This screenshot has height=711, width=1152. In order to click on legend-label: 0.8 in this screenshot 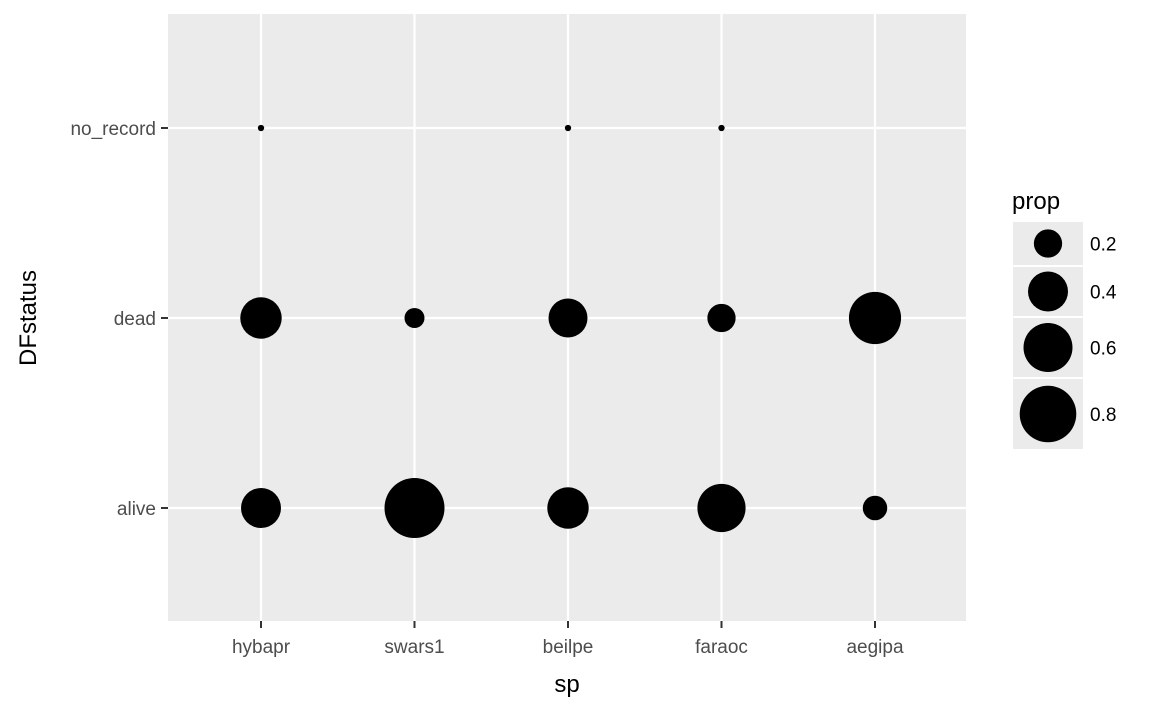, I will do `click(1103, 415)`.